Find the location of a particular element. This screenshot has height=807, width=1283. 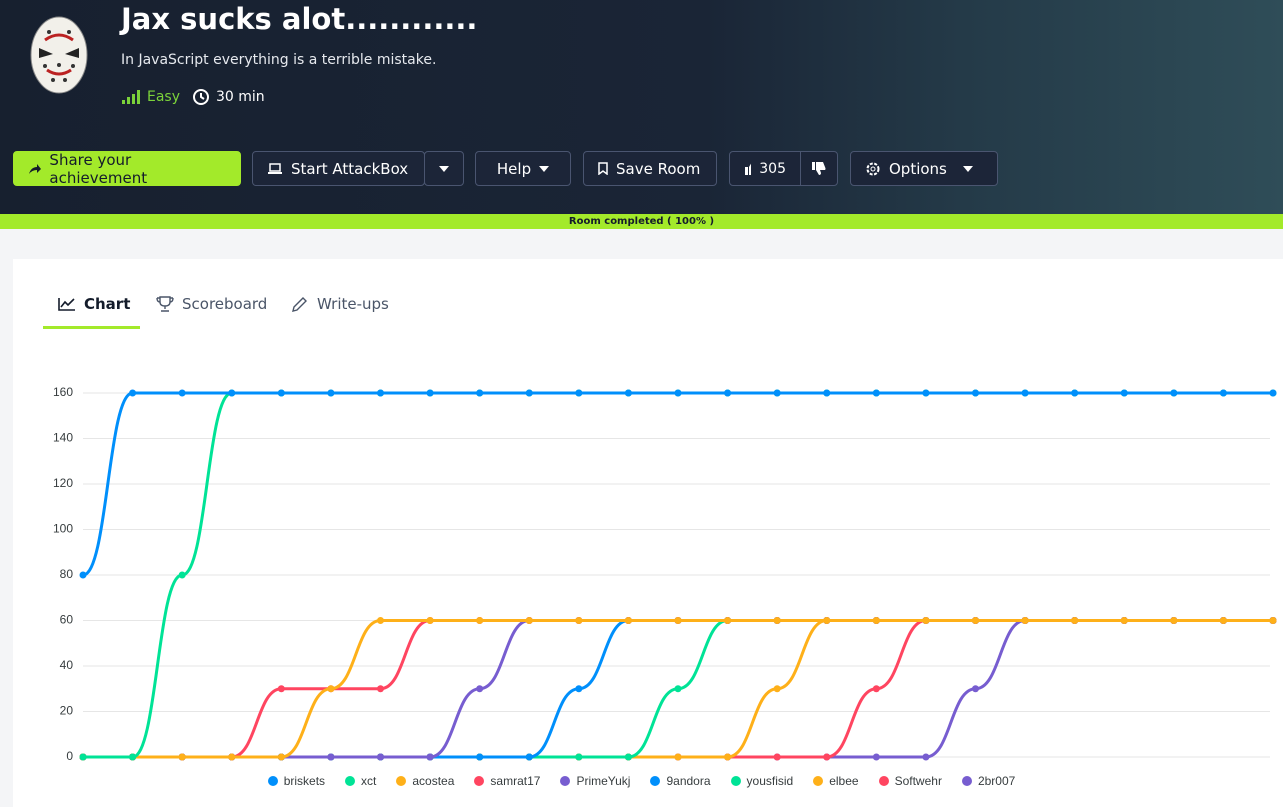

vote-count: 305 is located at coordinates (772, 168).